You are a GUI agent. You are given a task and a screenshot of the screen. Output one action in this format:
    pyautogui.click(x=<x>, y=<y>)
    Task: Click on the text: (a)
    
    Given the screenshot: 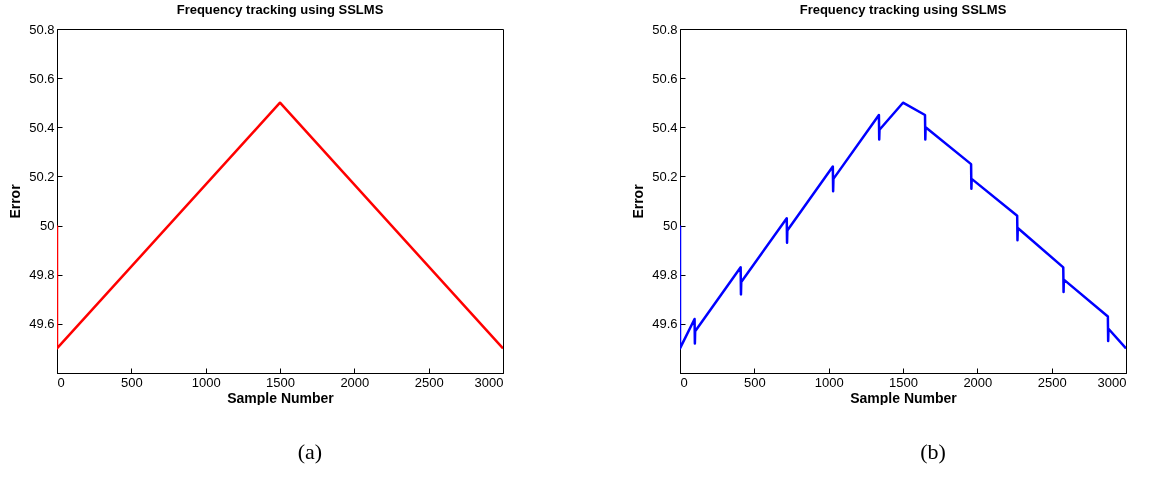 What is the action you would take?
    pyautogui.click(x=310, y=452)
    